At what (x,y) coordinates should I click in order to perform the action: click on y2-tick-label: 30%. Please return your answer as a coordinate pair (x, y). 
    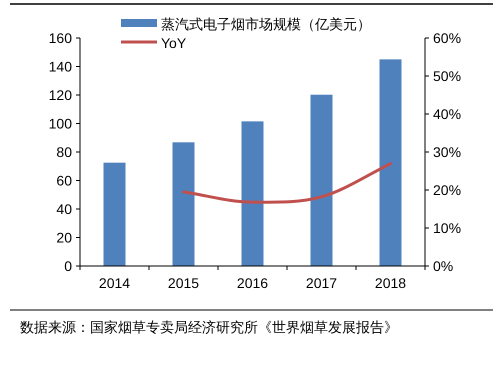
    Looking at the image, I should click on (447, 152).